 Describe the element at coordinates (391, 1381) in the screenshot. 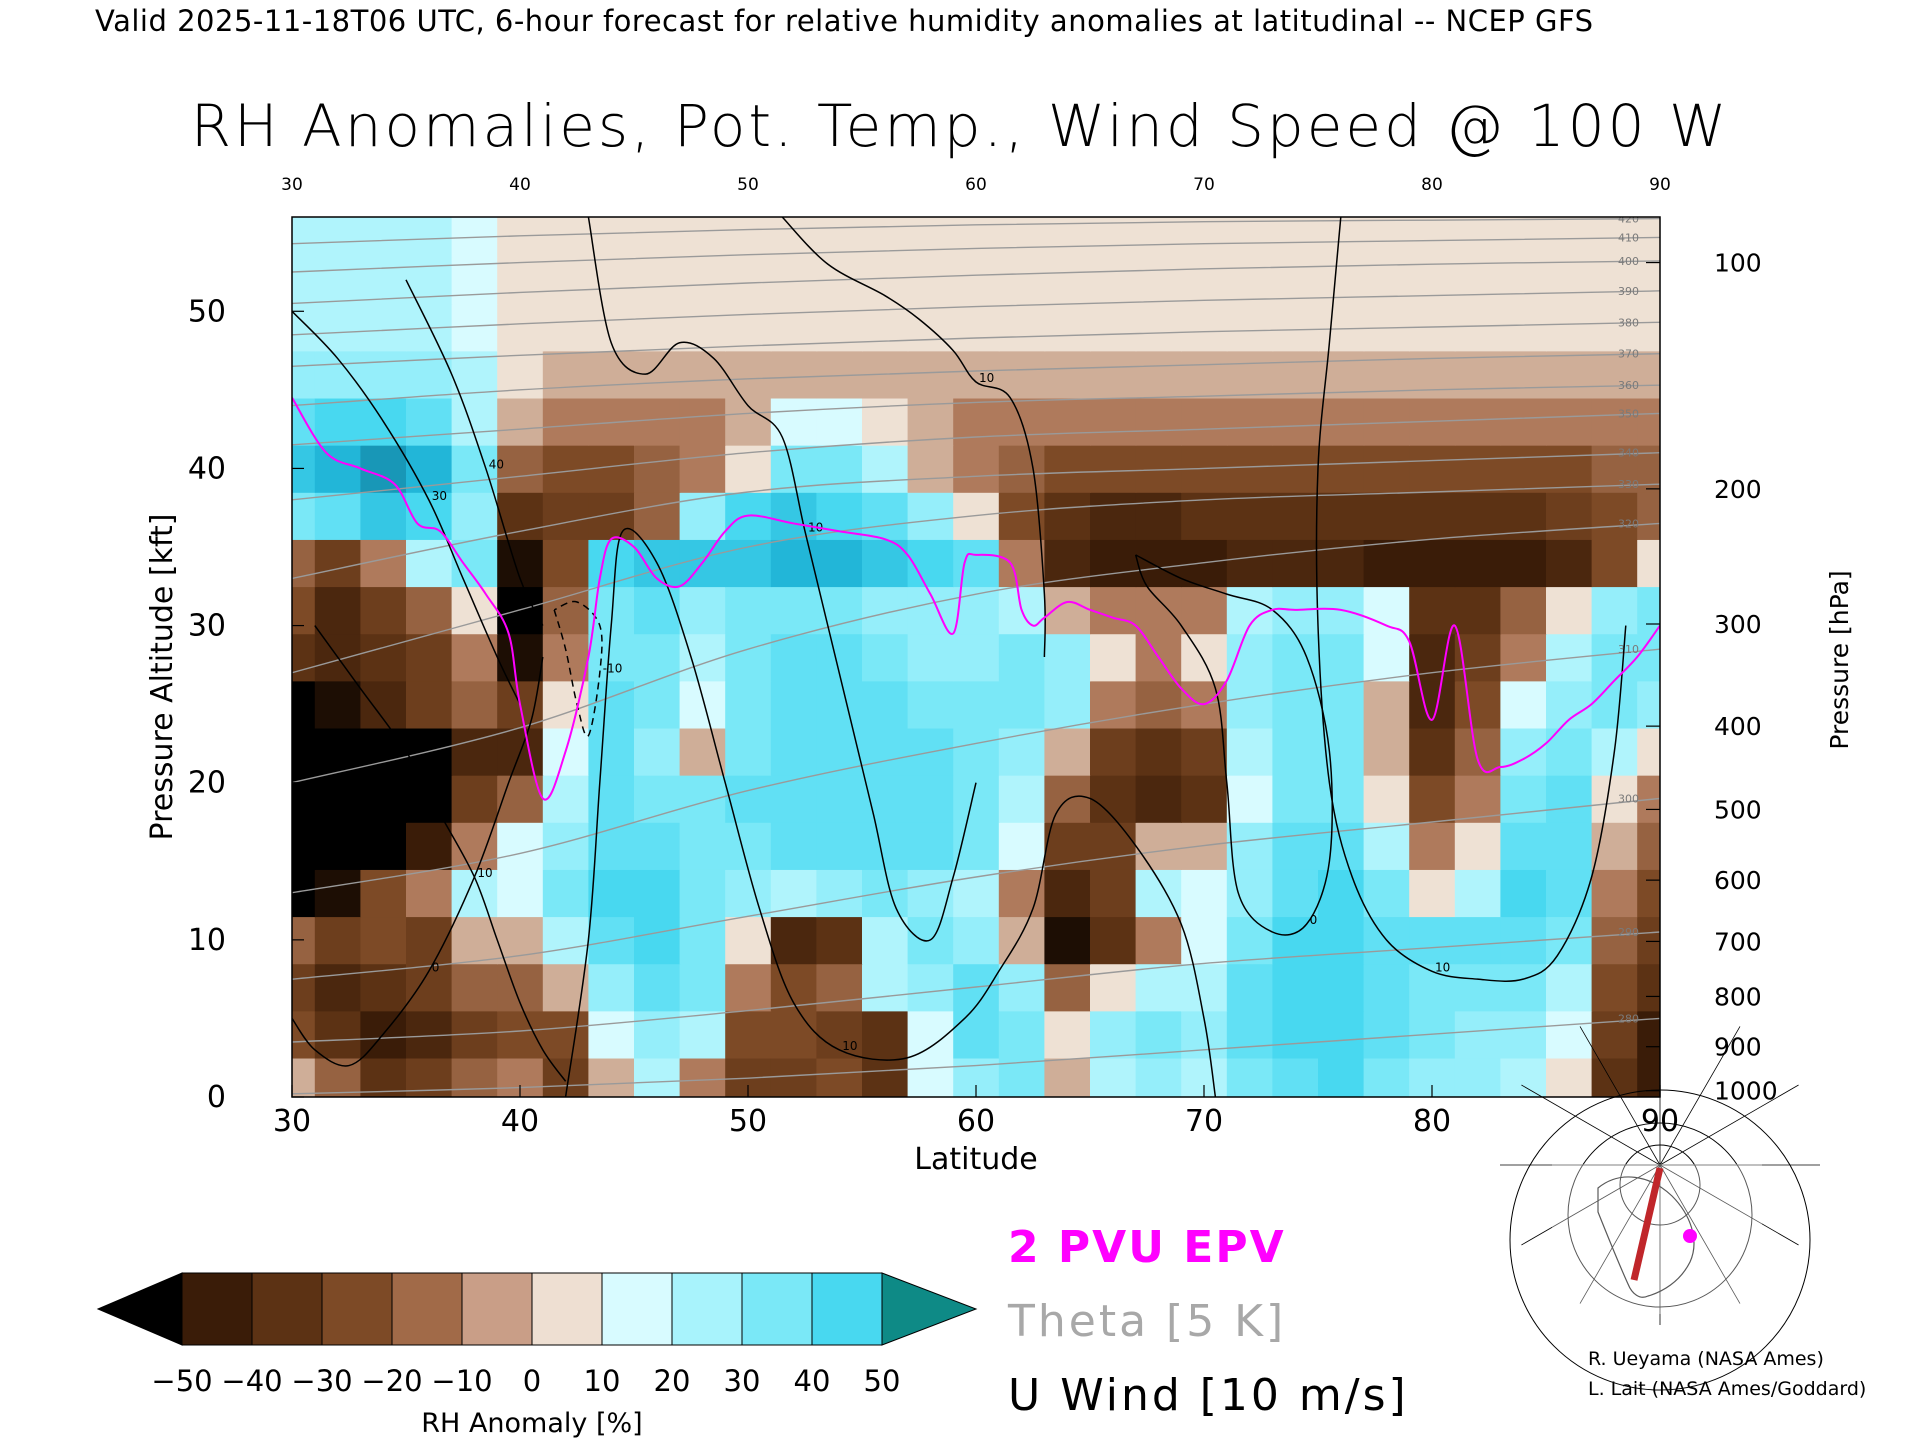

I see `colorbar-tick-label: −20` at that location.